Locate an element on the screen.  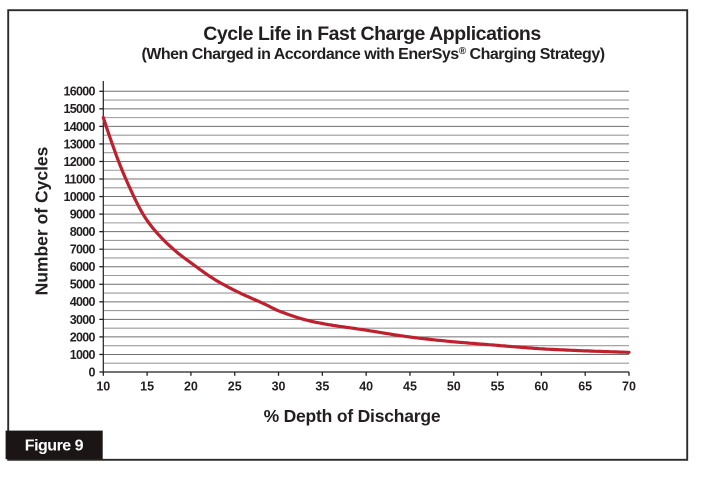
svg-text: 60 is located at coordinates (541, 386).